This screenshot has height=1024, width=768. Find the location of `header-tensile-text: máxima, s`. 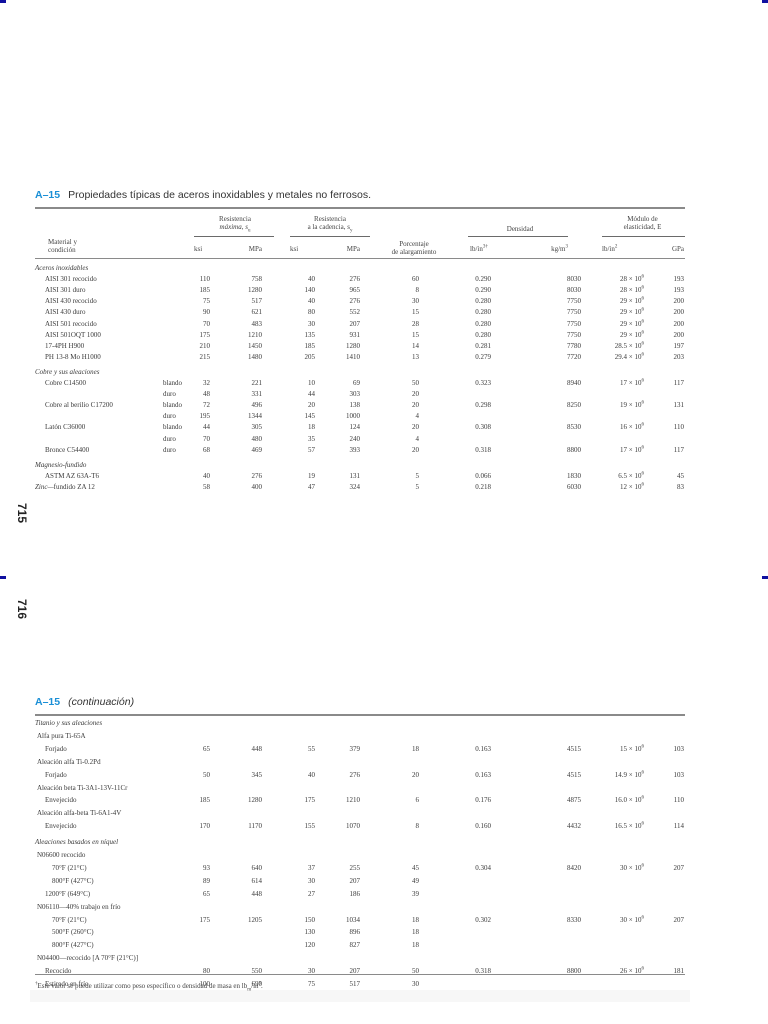

header-tensile-text: máxima, s is located at coordinates (233, 227).